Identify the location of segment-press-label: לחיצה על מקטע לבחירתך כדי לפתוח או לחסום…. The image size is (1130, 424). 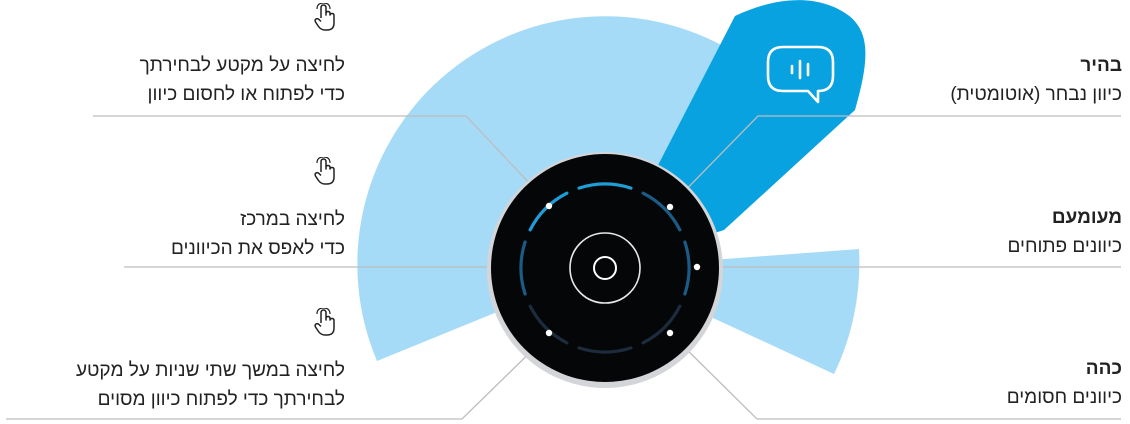
(242, 80).